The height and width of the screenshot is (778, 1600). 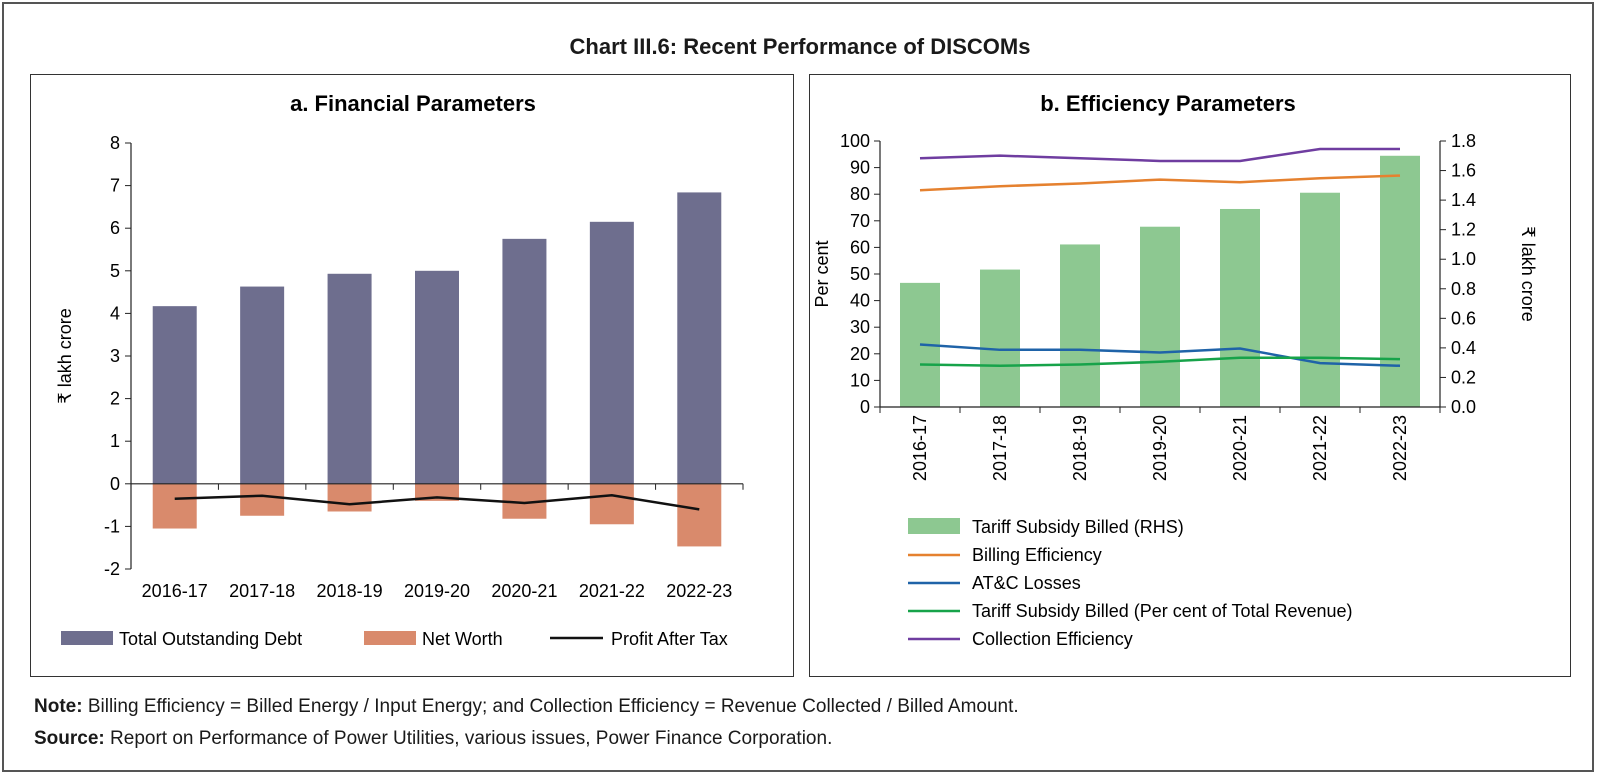 What do you see at coordinates (934, 526) in the screenshot?
I see `legend-tariff-subsidy-swatch` at bounding box center [934, 526].